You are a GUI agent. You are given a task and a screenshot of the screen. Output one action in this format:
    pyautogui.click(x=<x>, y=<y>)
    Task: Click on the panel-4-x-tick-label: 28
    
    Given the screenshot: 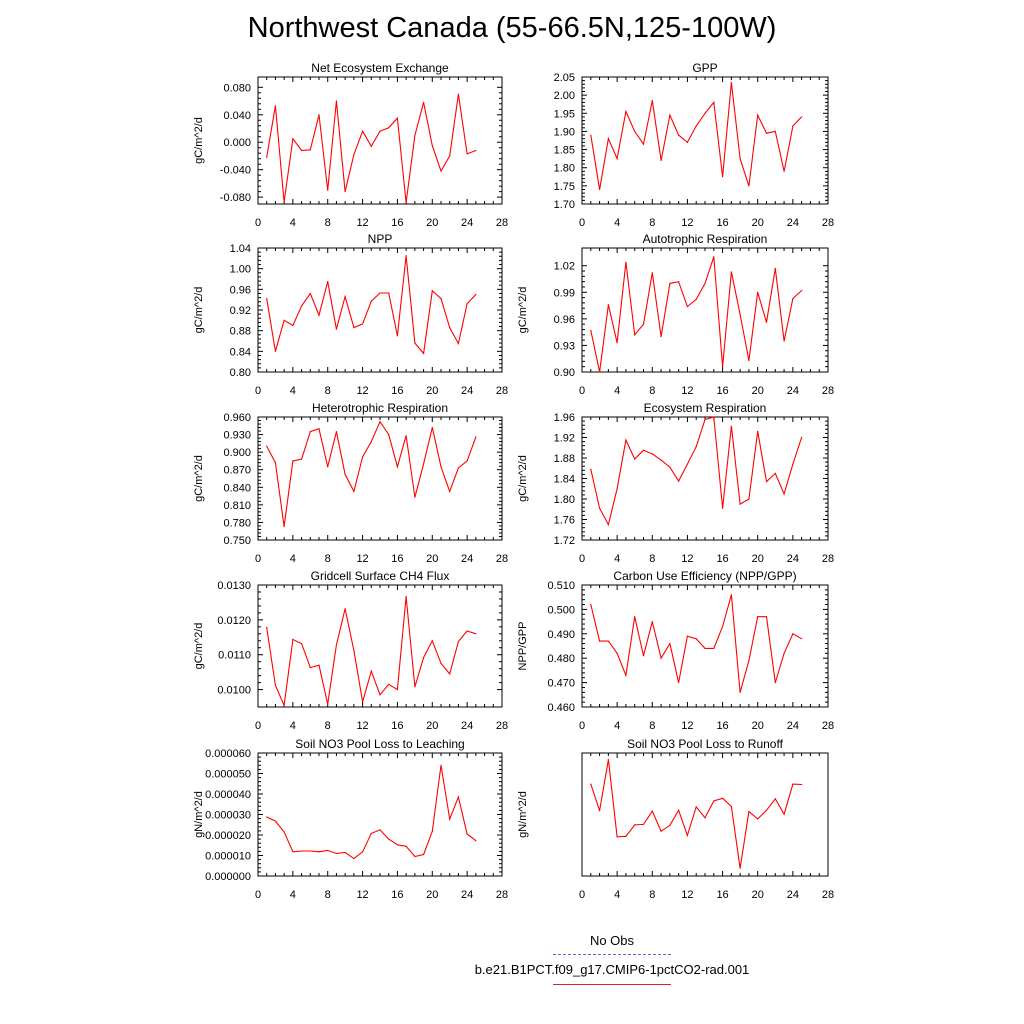 What is the action you would take?
    pyautogui.click(x=828, y=391)
    